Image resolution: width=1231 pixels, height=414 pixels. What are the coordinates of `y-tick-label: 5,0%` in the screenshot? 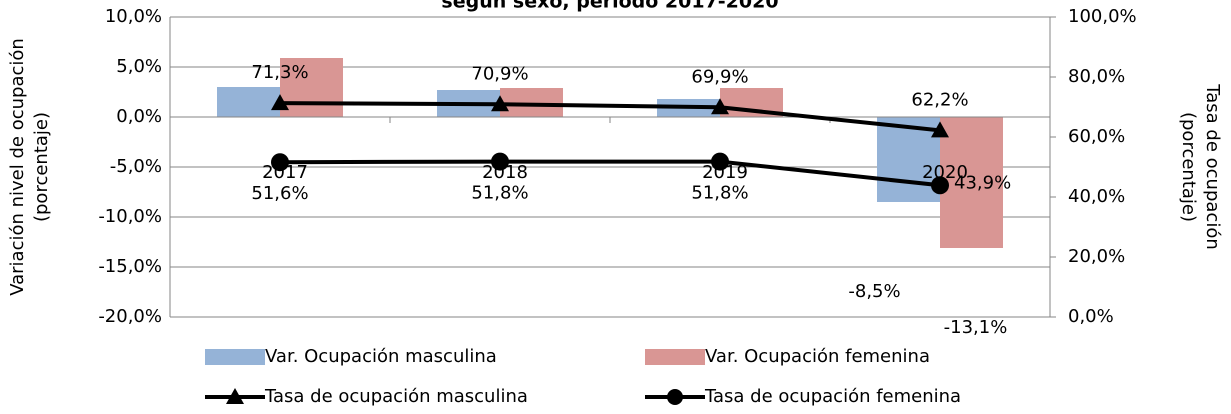 It's located at (139, 66).